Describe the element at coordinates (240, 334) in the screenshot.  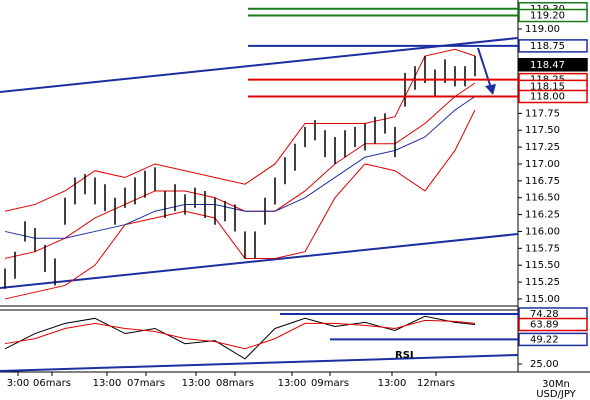
I see `rsi-line` at that location.